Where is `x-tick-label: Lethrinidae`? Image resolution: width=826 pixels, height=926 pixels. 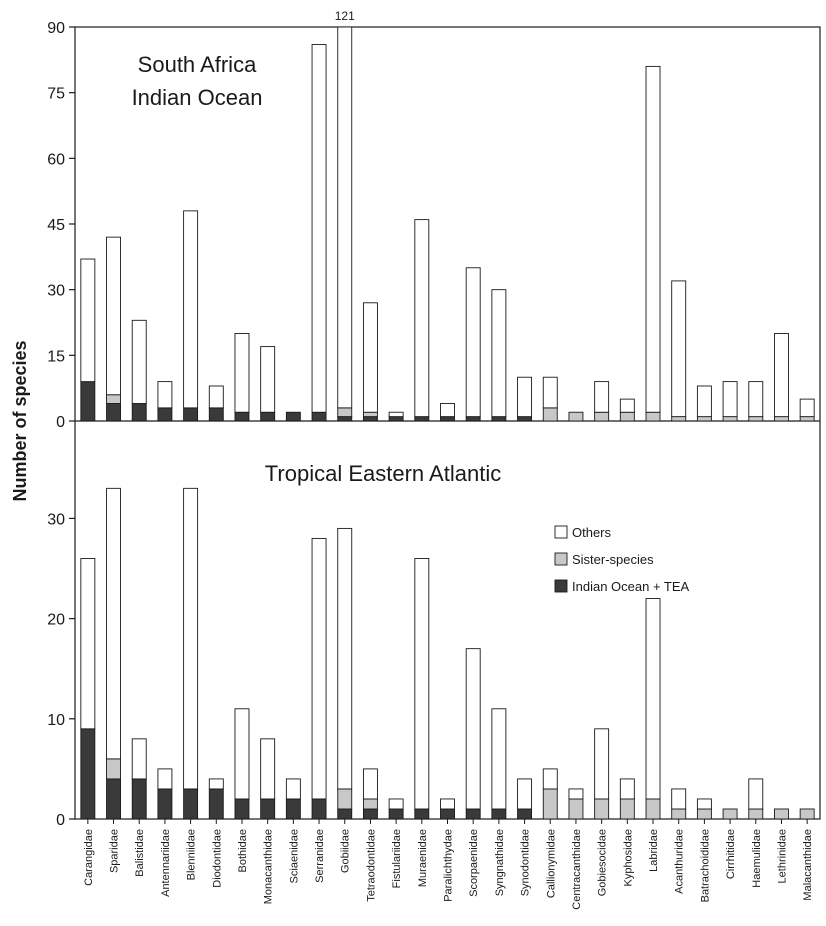
x-tick-label: Lethrinidae is located at coordinates (782, 856).